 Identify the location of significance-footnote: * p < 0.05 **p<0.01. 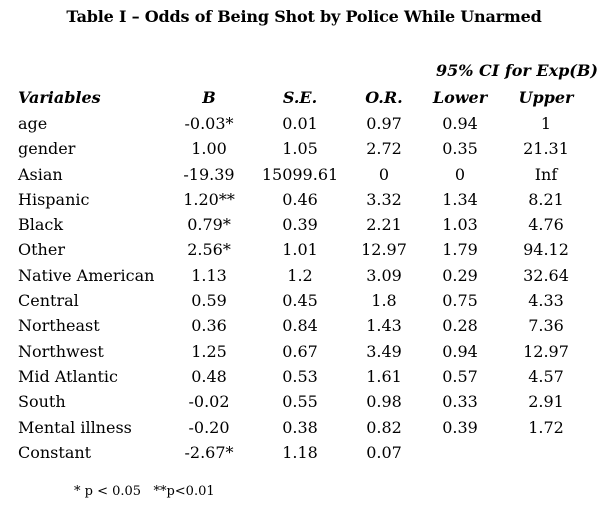
(144, 491).